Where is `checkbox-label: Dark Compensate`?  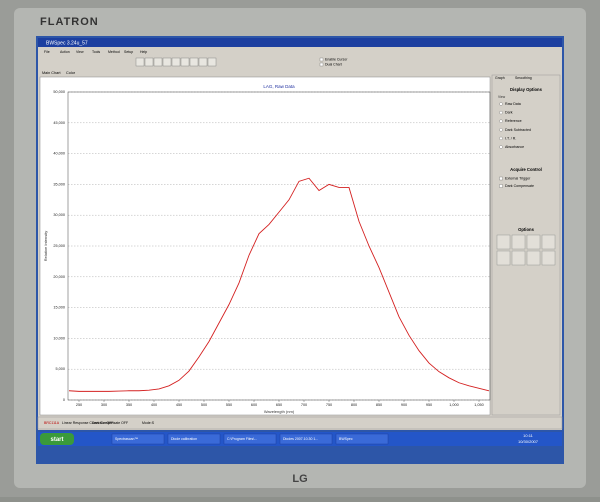 checkbox-label: Dark Compensate is located at coordinates (519, 186).